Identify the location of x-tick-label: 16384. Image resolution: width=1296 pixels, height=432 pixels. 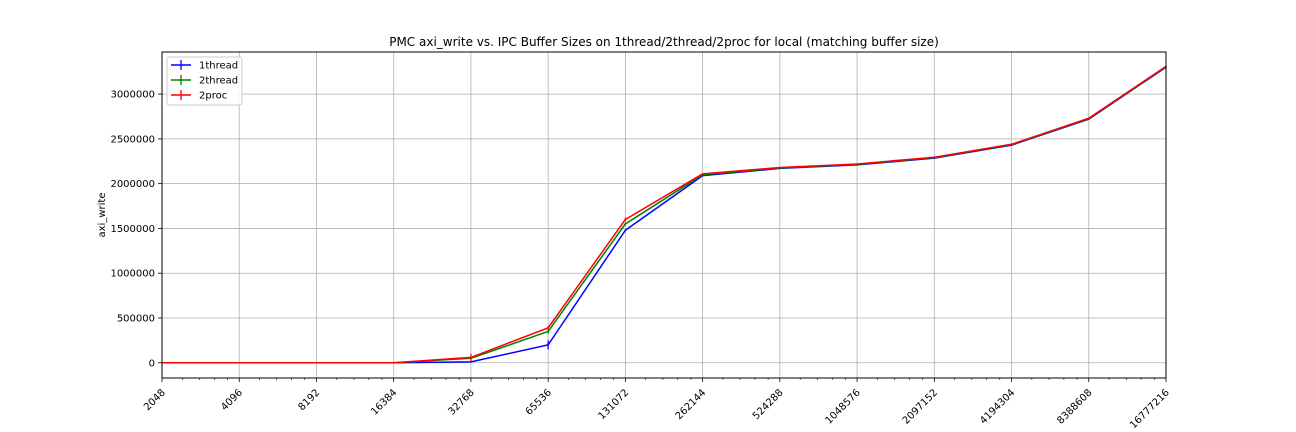
(384, 402).